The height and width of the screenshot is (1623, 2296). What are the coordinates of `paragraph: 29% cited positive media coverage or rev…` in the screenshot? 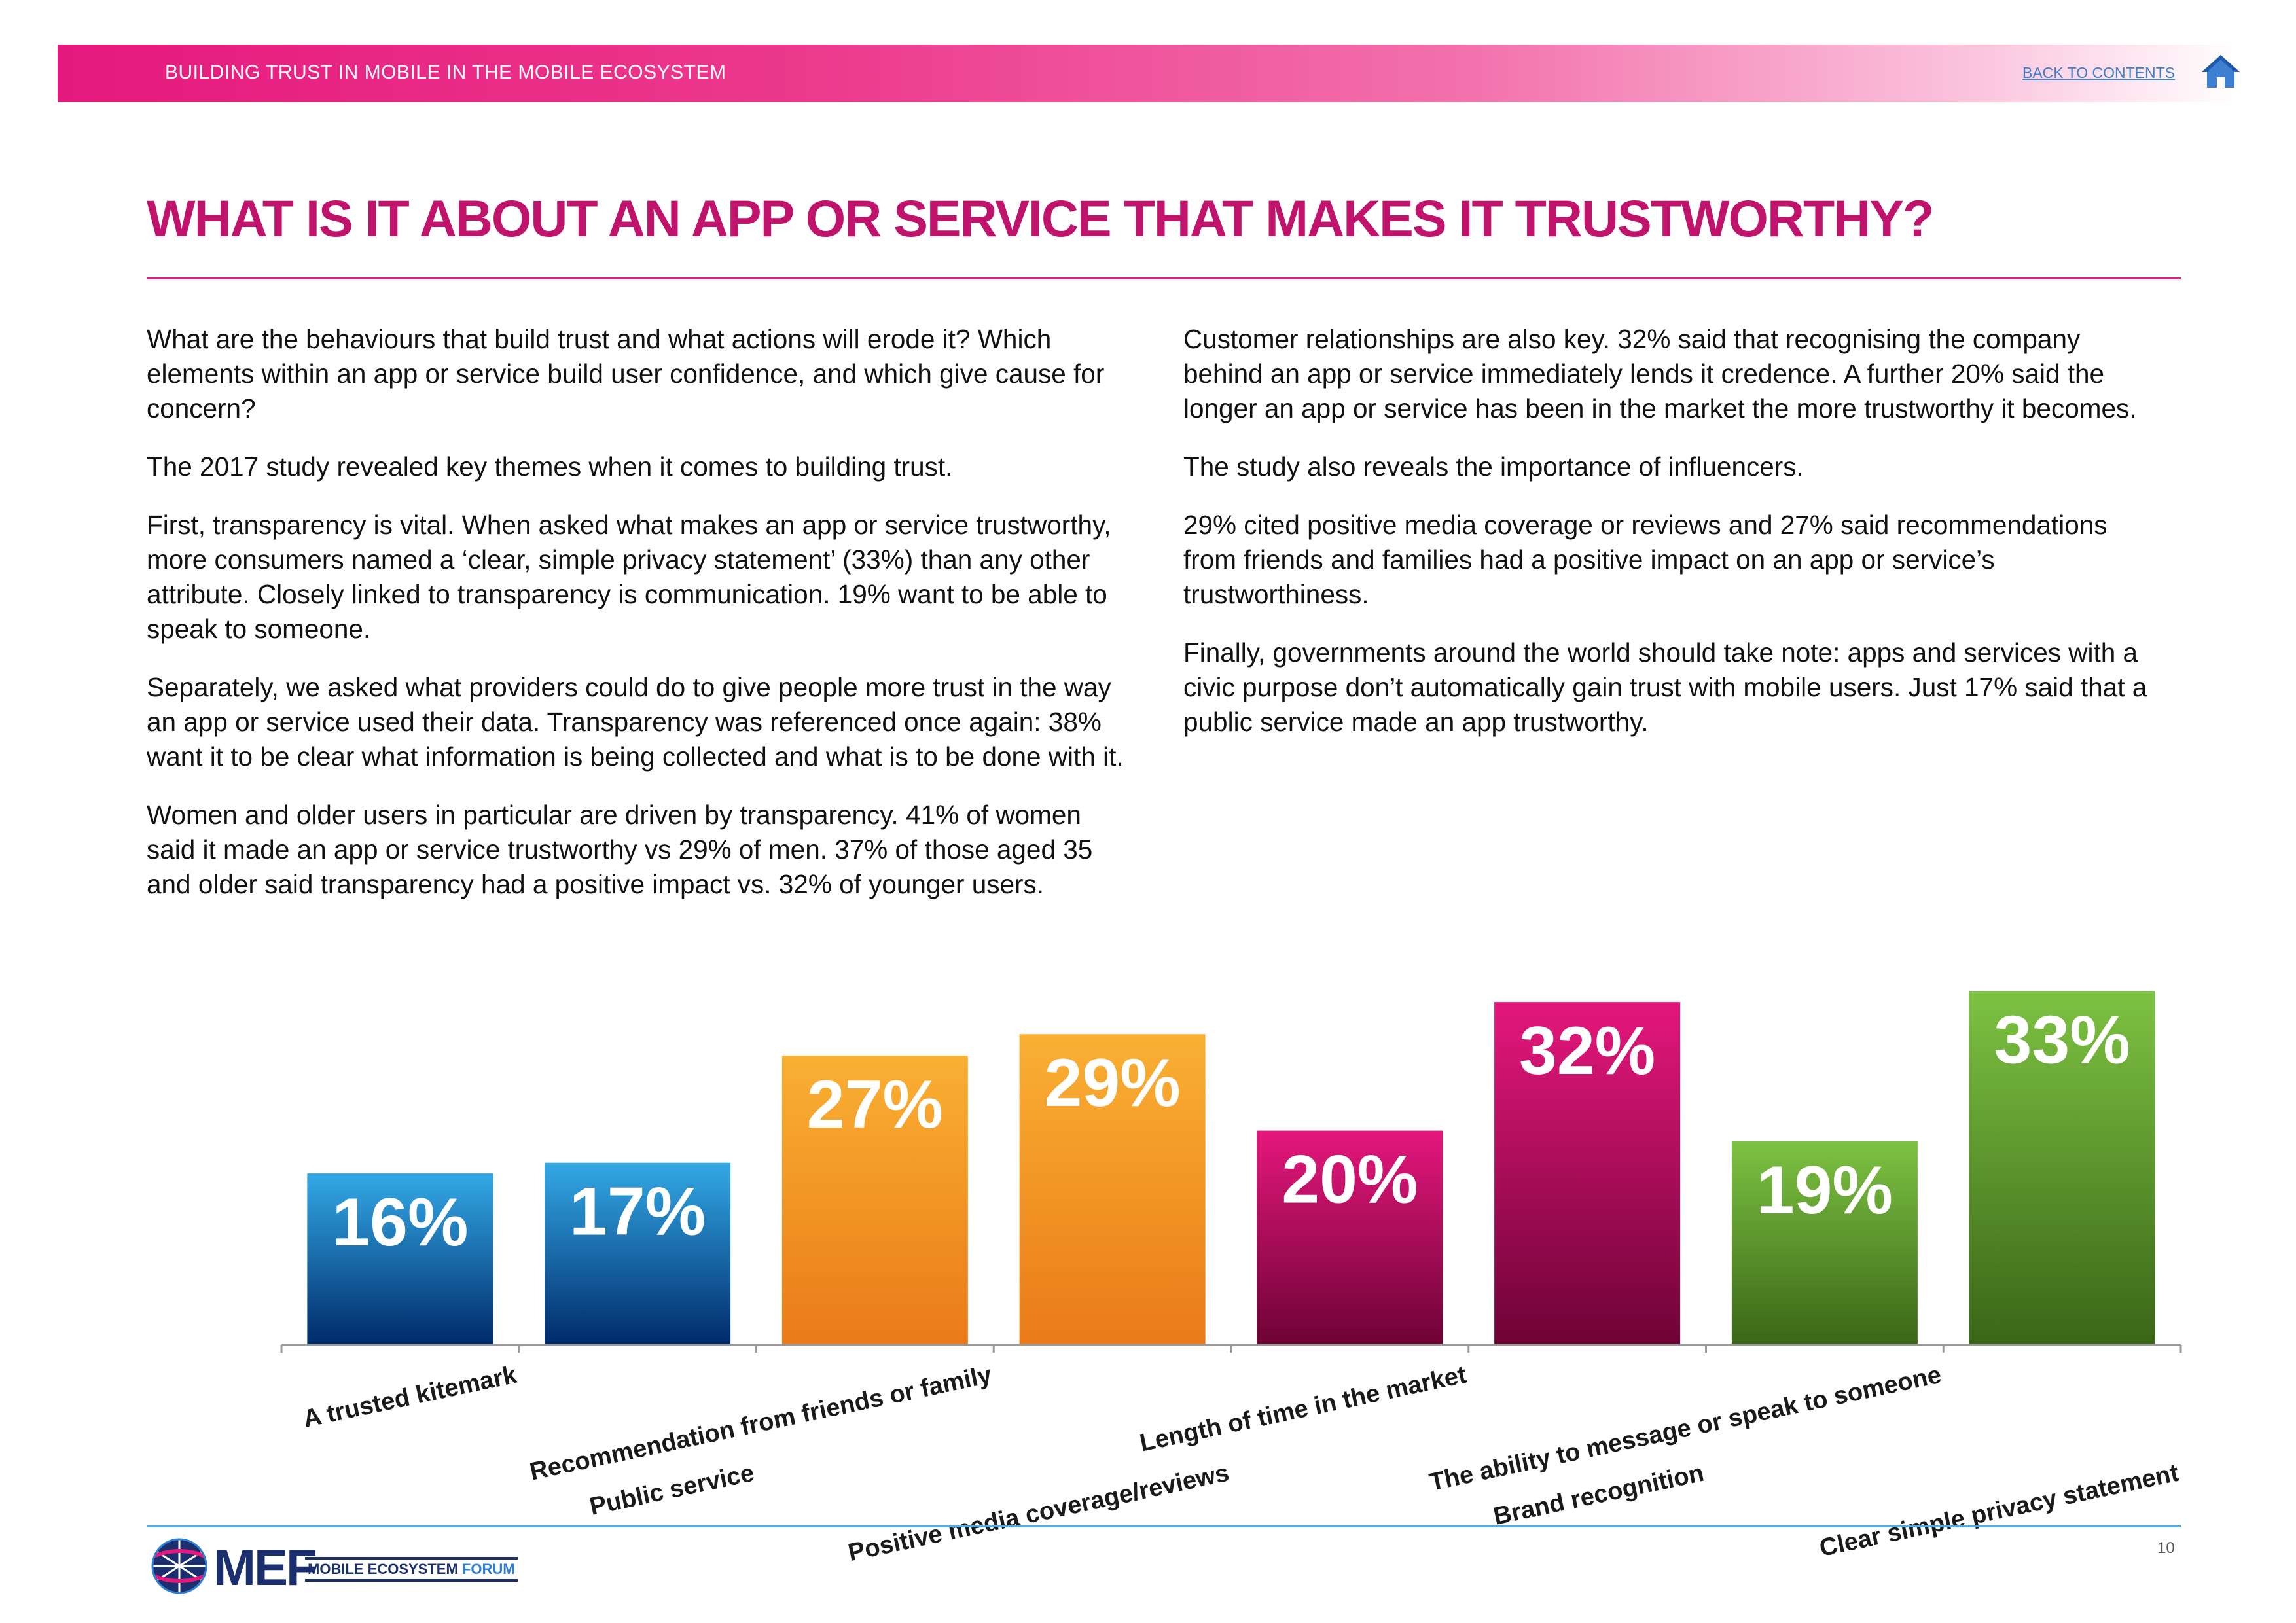 It's located at (1646, 559).